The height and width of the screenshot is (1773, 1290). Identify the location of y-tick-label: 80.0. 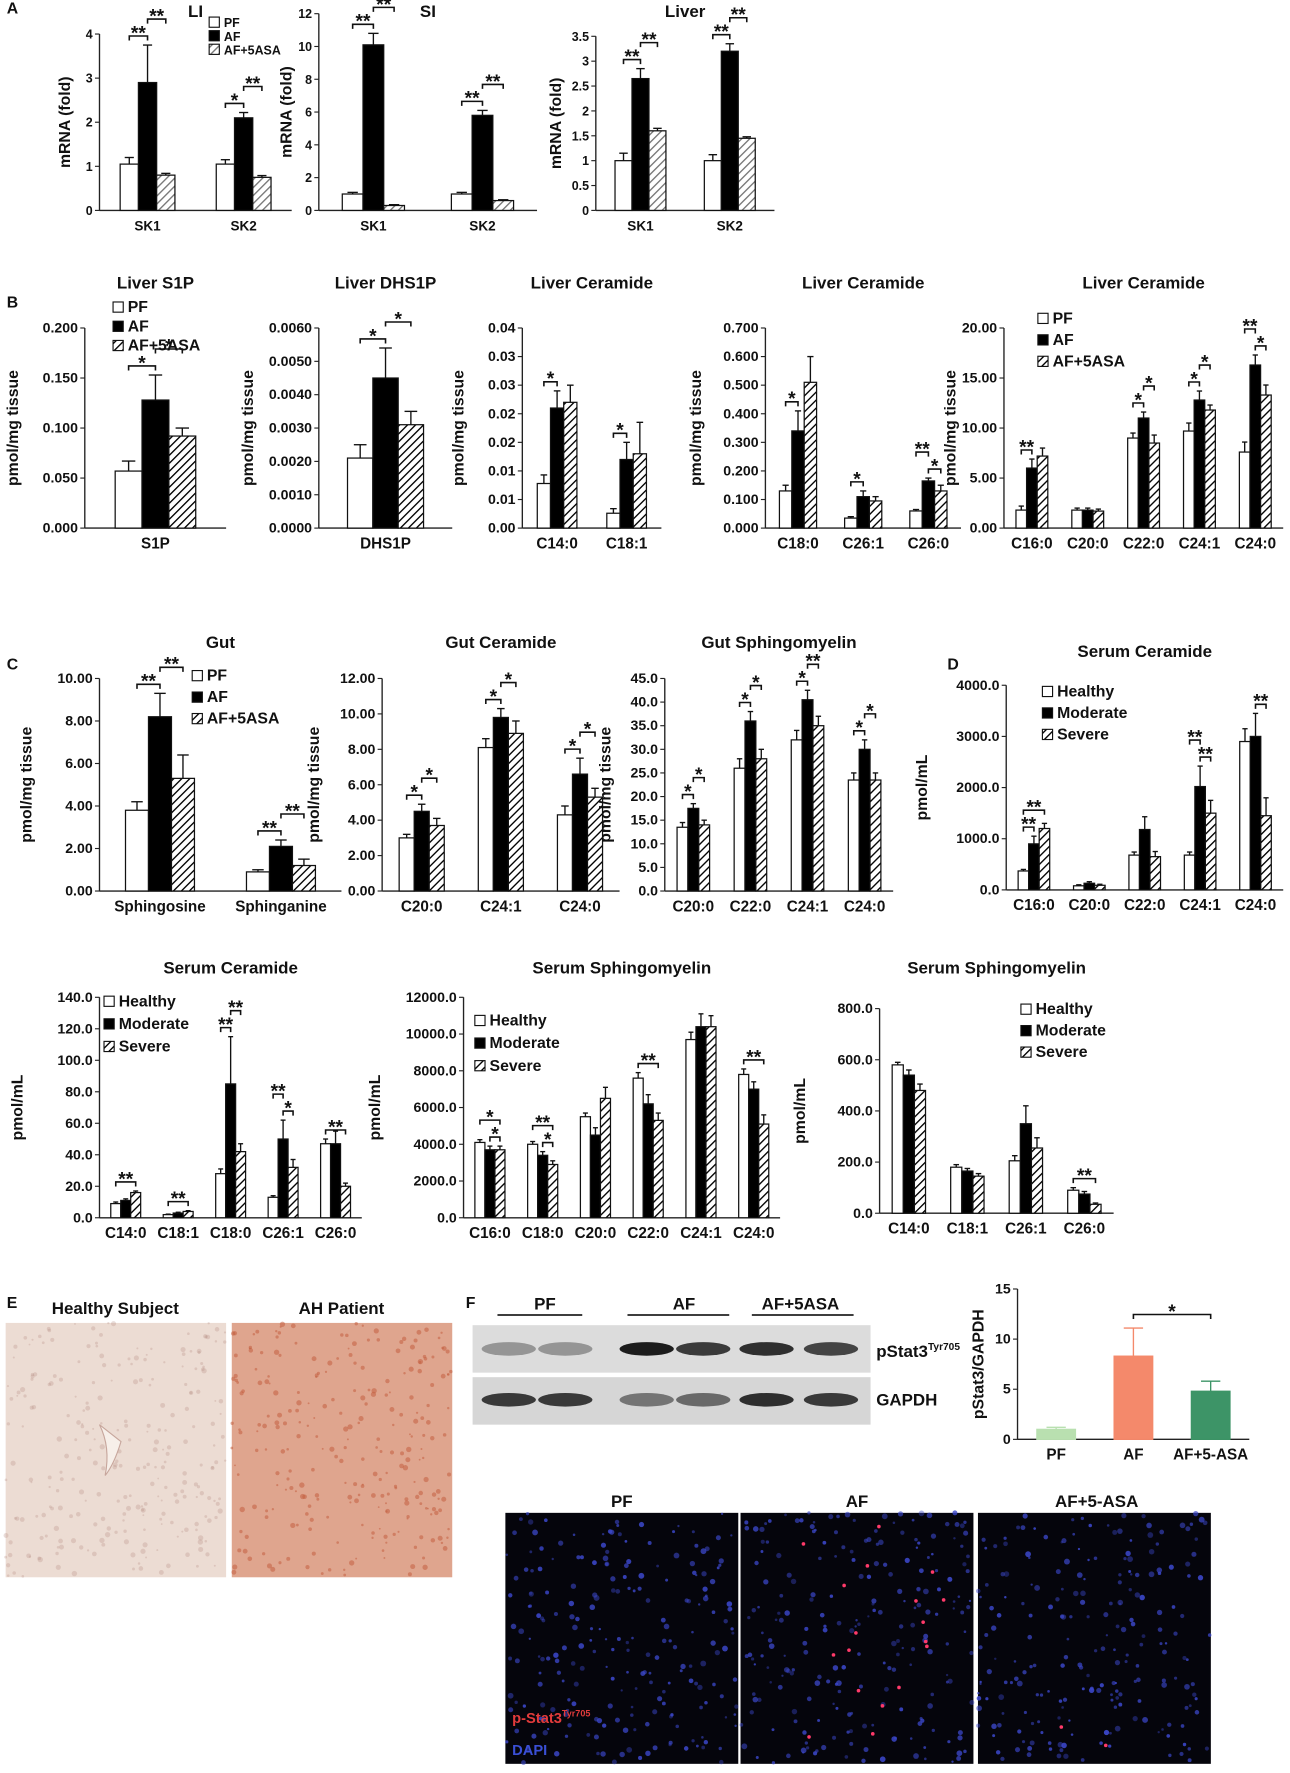
(79, 1091).